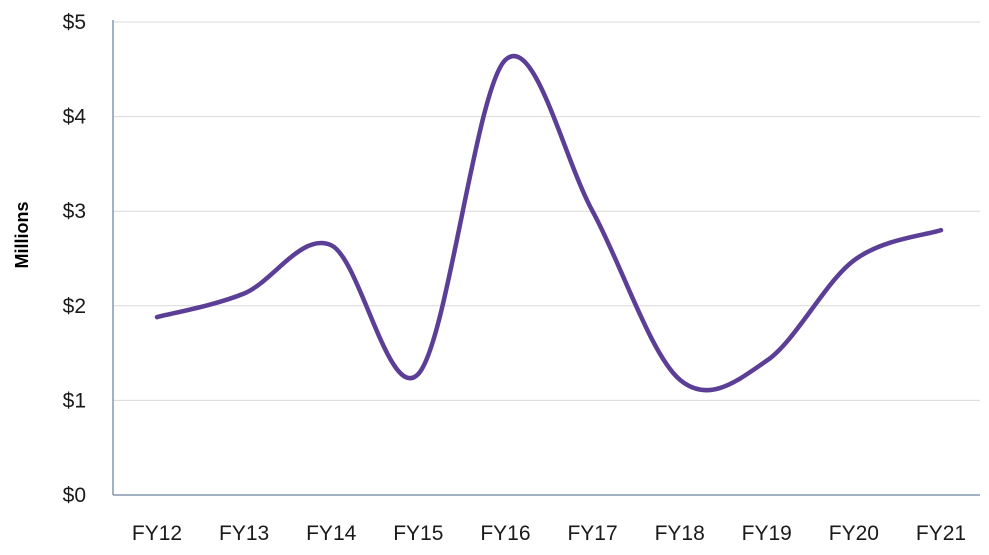 Image resolution: width=989 pixels, height=555 pixels. I want to click on y-tick-label: $3, so click(74, 211).